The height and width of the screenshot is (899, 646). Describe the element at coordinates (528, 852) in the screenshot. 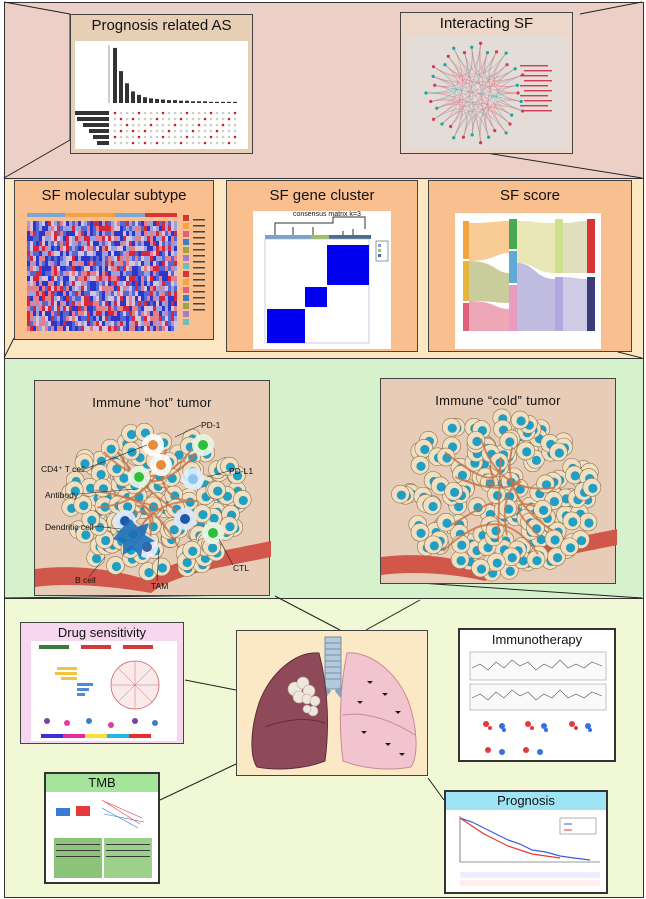

I see `survival-curve` at that location.